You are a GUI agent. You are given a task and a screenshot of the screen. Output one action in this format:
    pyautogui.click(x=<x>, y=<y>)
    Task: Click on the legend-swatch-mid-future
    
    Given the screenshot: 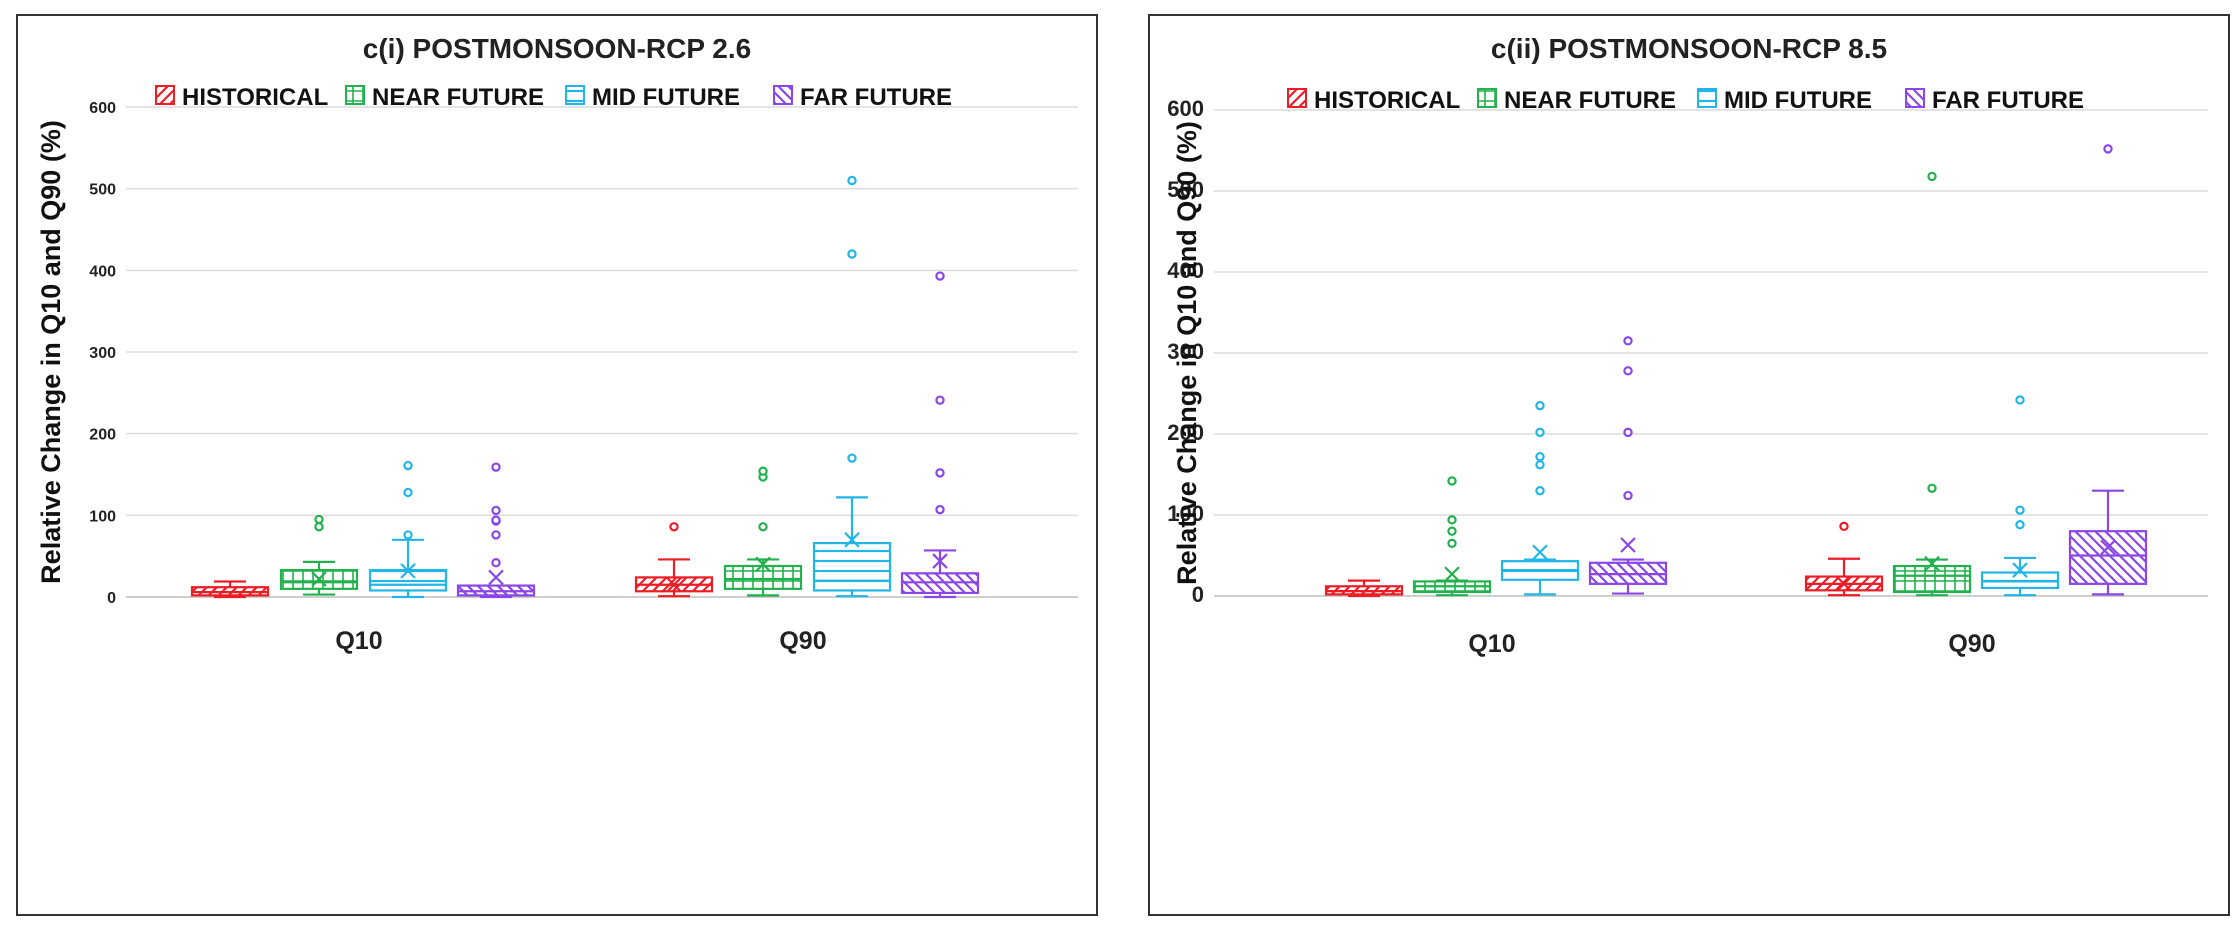 What is the action you would take?
    pyautogui.click(x=575, y=95)
    